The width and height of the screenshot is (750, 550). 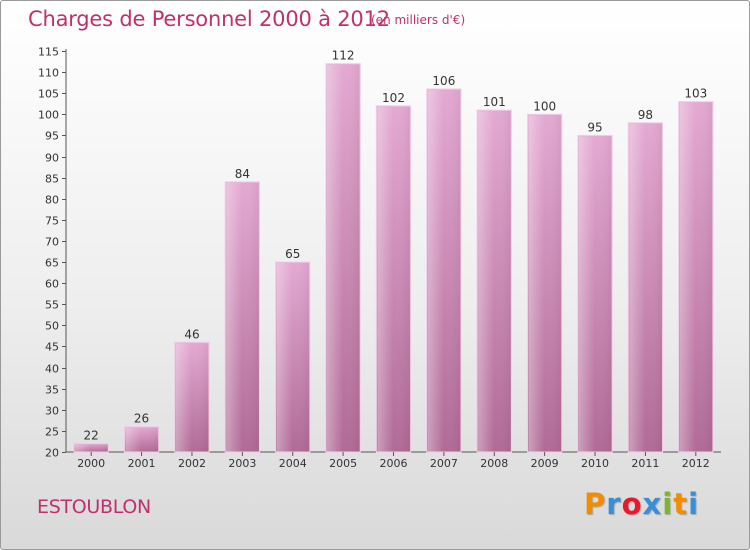 What do you see at coordinates (48, 52) in the screenshot?
I see `y-tick-label: 115` at bounding box center [48, 52].